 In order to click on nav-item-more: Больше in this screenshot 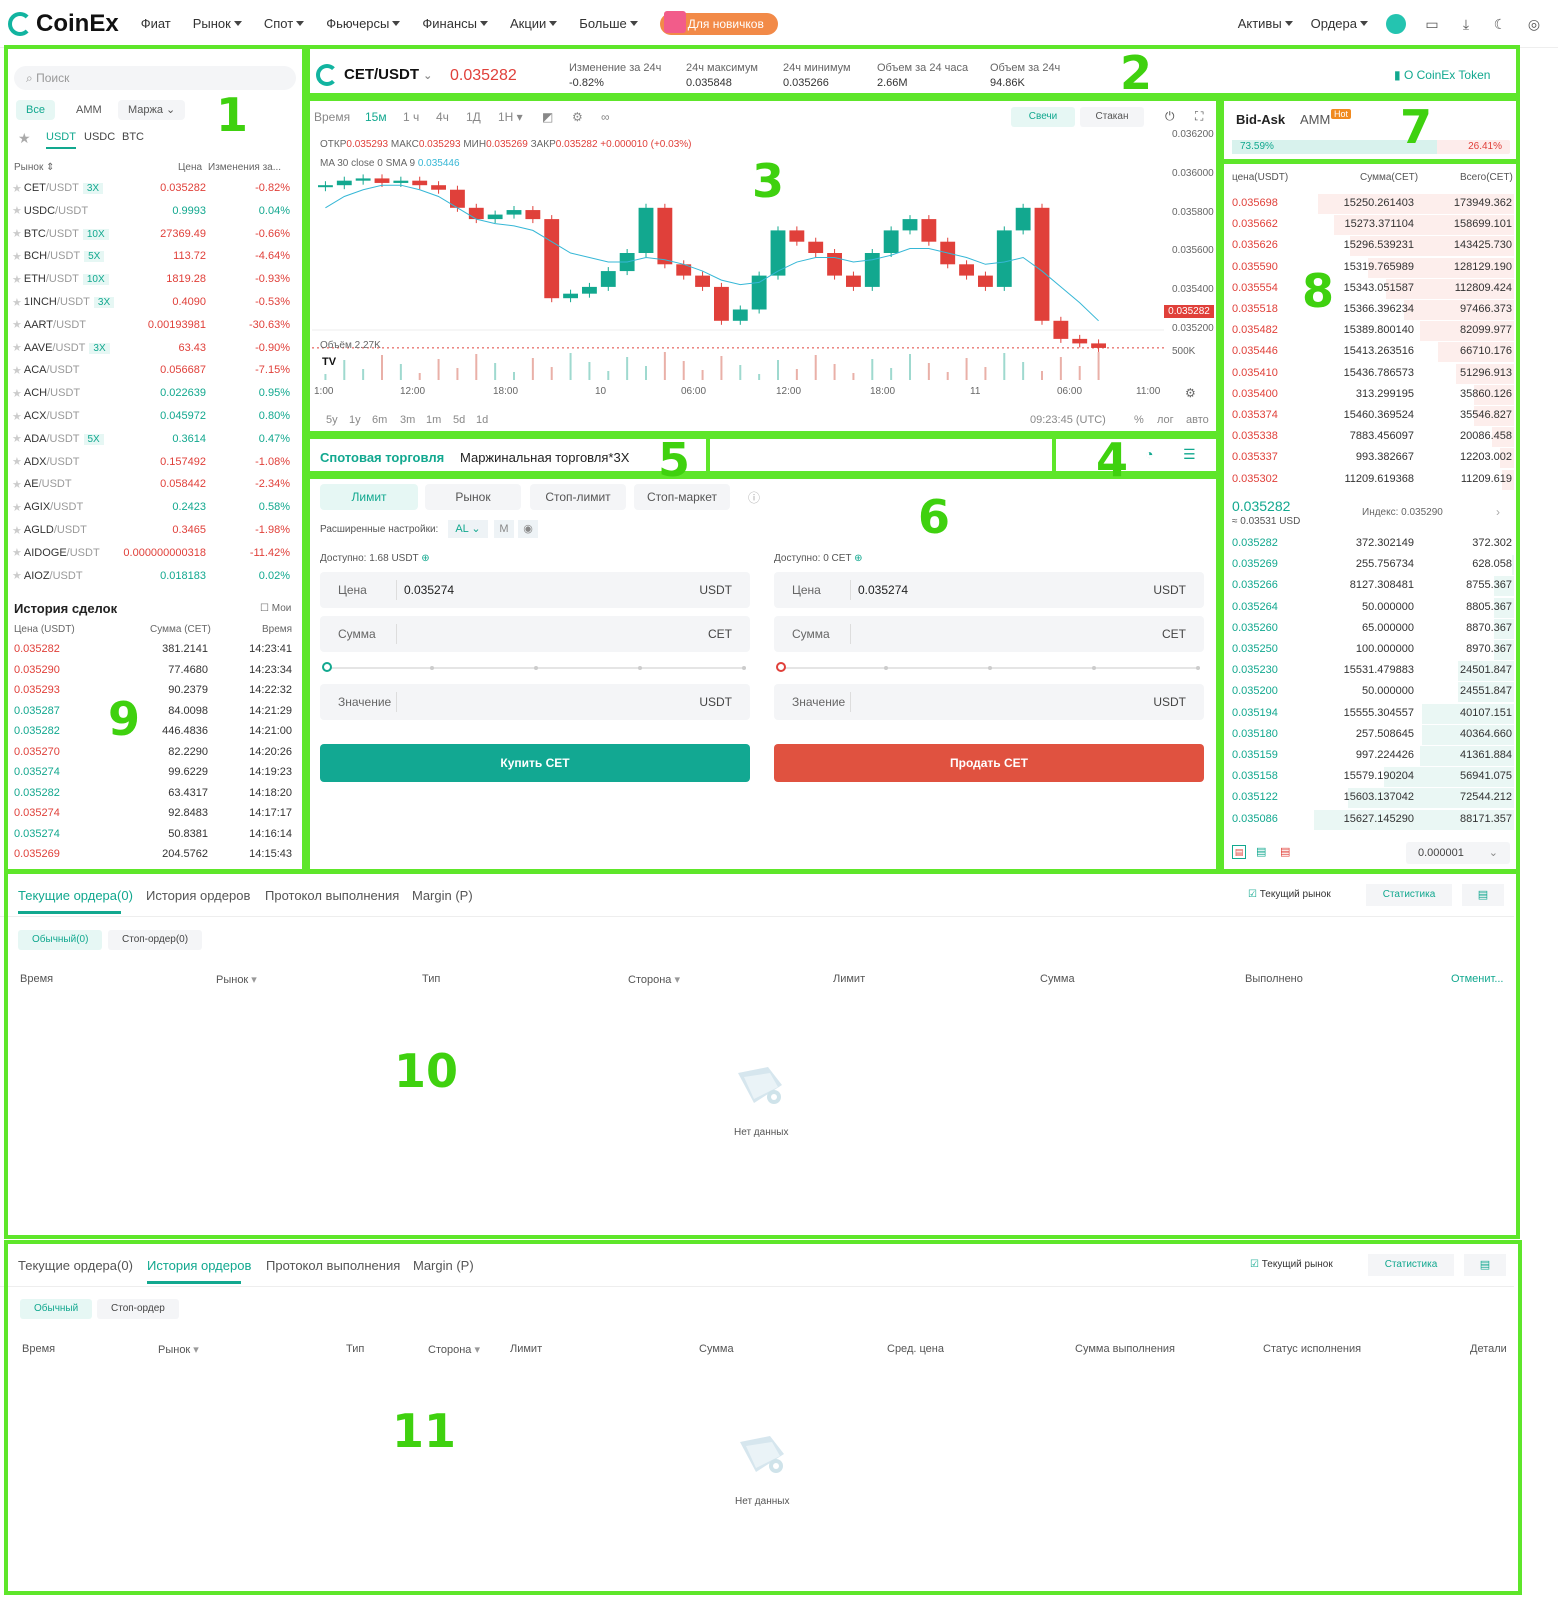, I will do `click(608, 23)`.